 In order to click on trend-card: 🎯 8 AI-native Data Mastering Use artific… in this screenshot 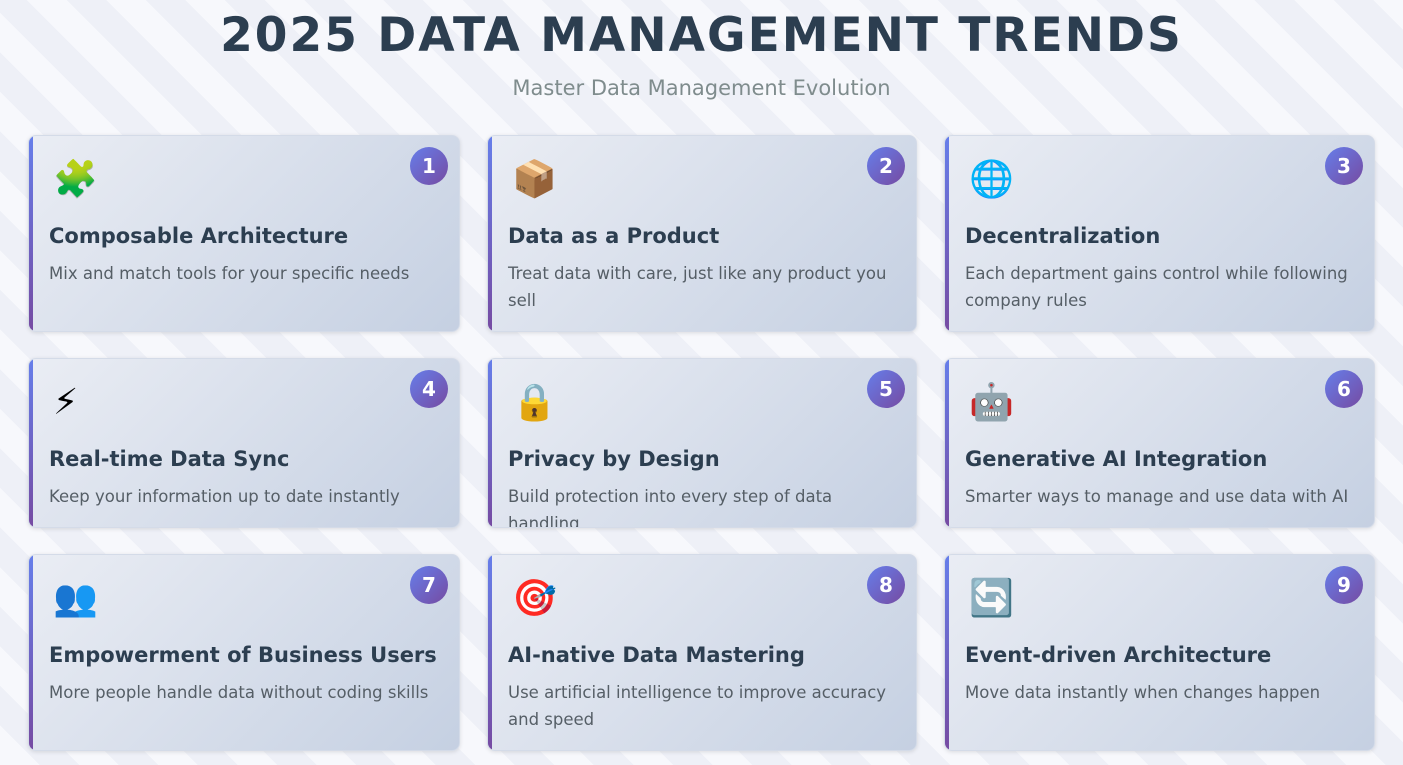, I will do `click(702, 652)`.